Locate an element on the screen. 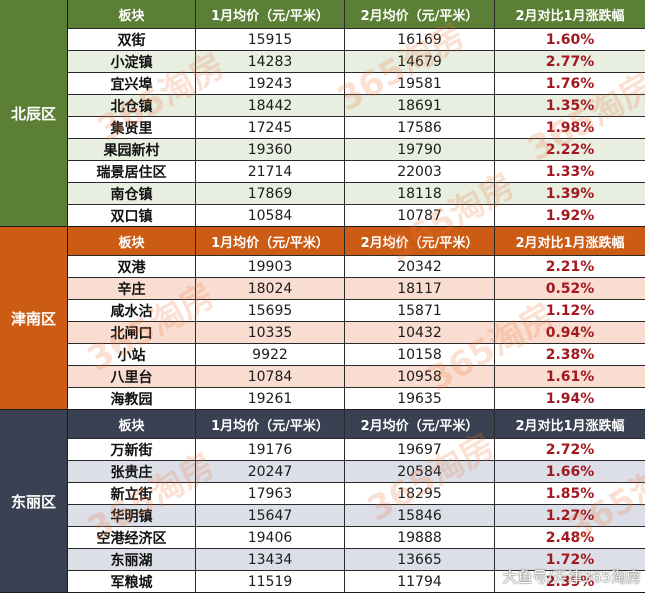  jan-price: 17869 is located at coordinates (270, 193).